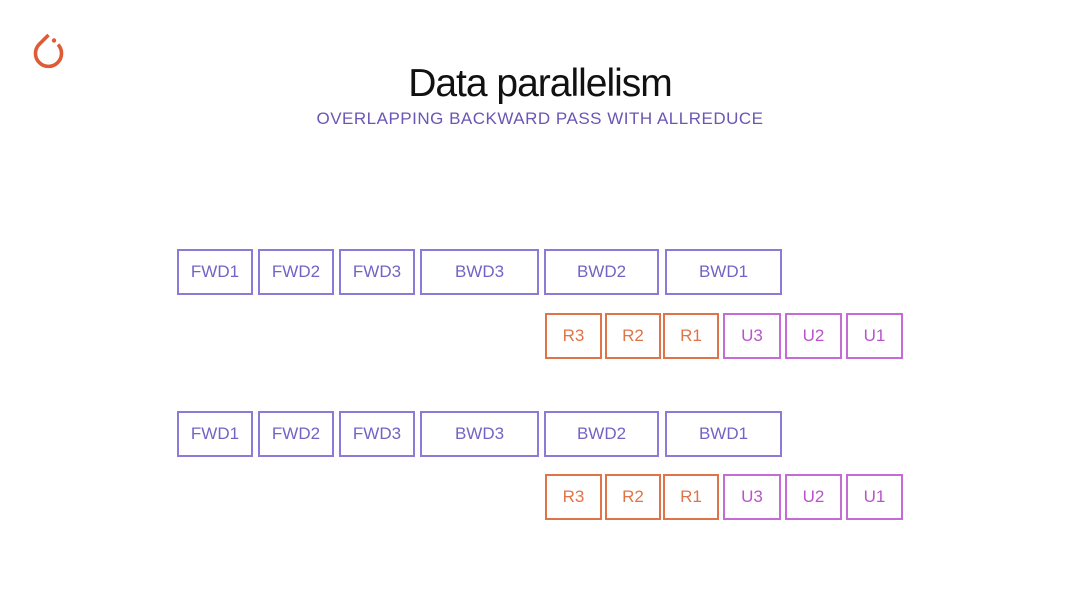  What do you see at coordinates (540, 118) in the screenshot?
I see `slide-subtitle: OVERLAPPING BACKWARD PASS WITH ALLREDUCE` at bounding box center [540, 118].